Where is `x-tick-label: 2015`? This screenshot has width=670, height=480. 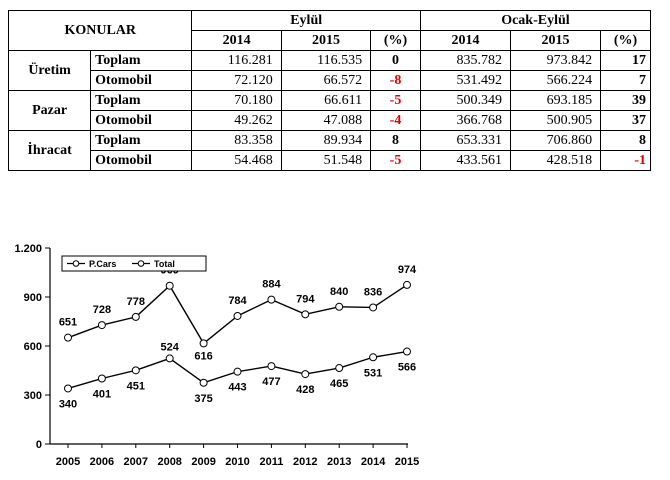
x-tick-label: 2015 is located at coordinates (407, 462).